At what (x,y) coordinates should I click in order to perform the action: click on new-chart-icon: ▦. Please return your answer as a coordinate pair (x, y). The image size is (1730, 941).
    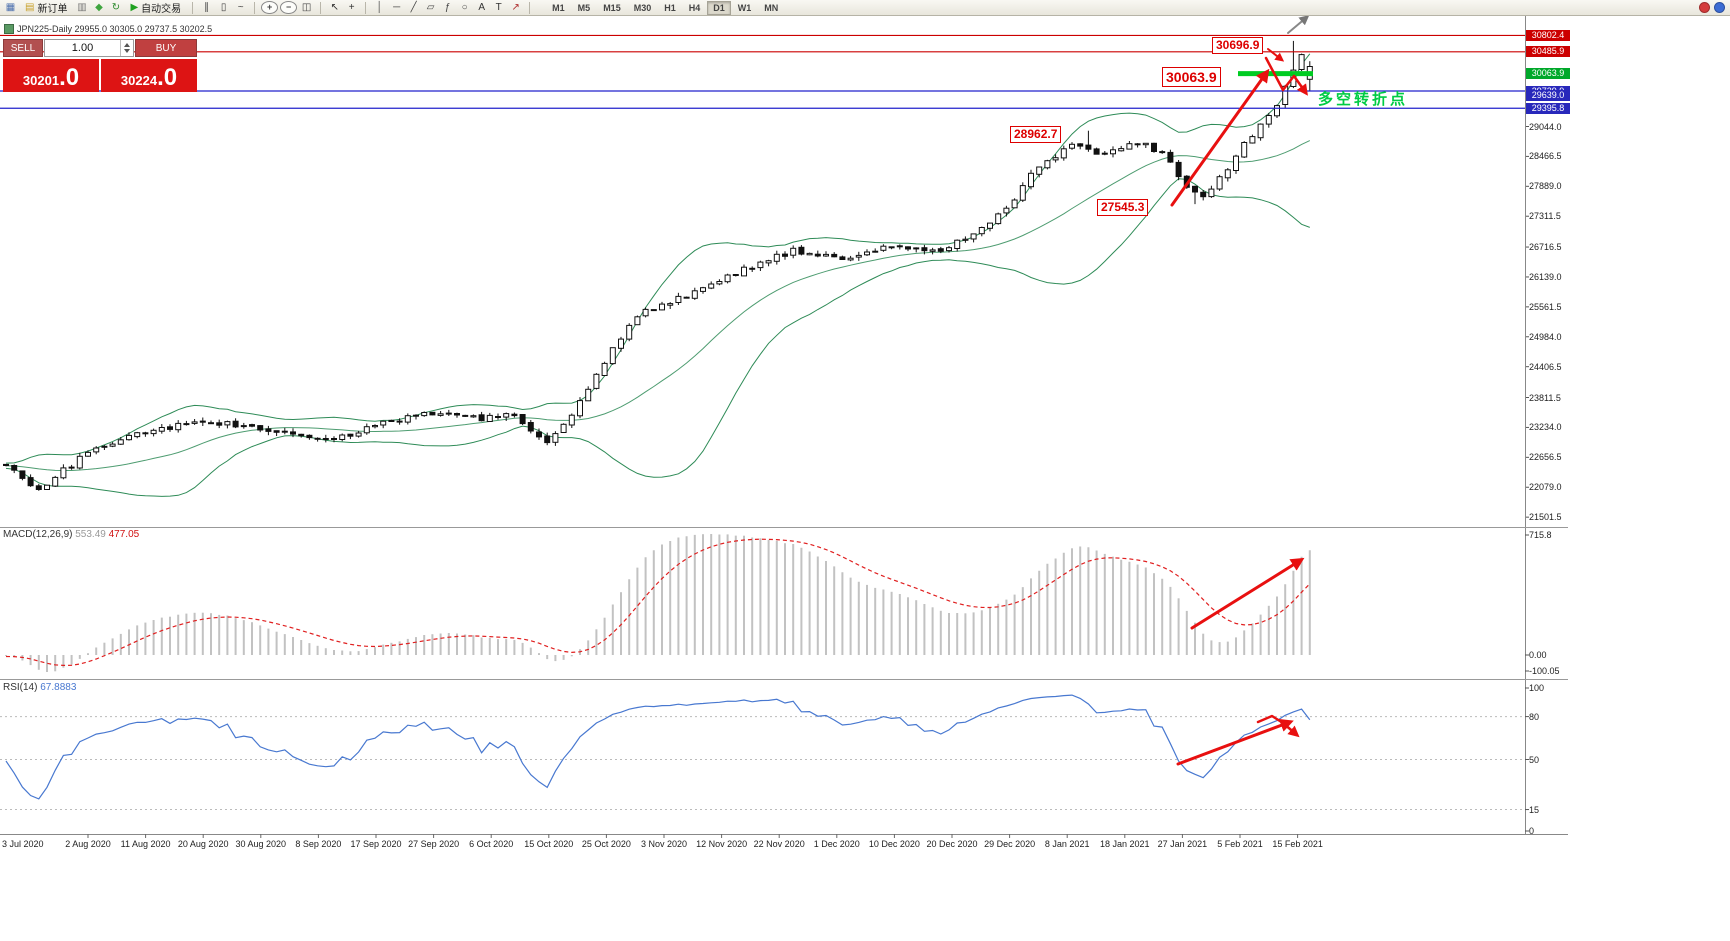
    Looking at the image, I should click on (10, 7).